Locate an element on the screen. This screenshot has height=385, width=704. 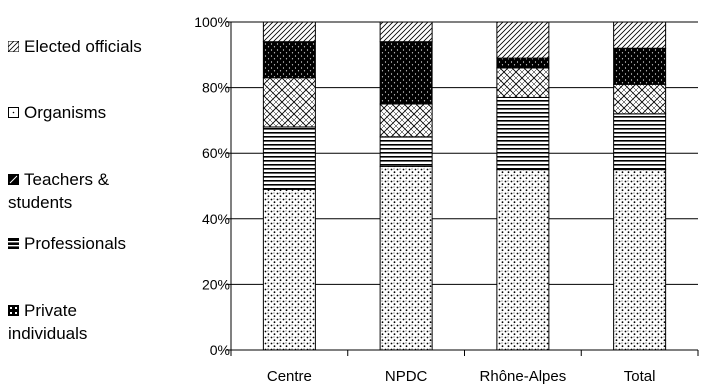
legend-item: Teachers & students is located at coordinates (83, 191).